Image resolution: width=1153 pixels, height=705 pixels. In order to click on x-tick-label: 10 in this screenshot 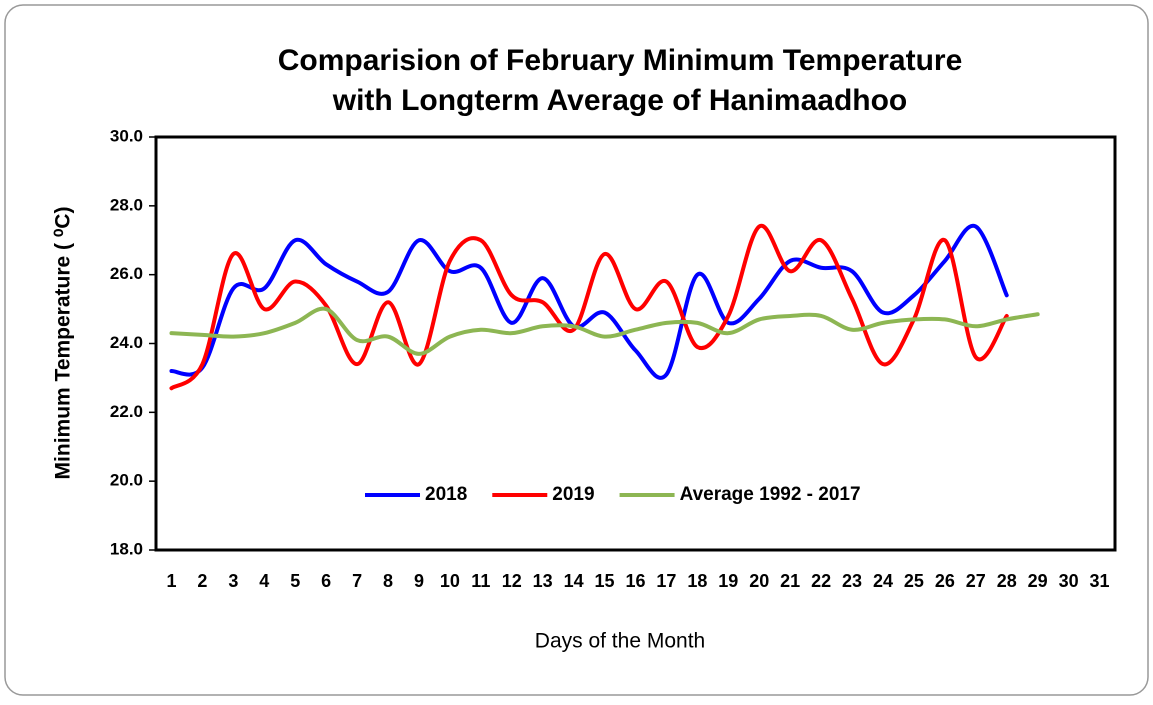, I will do `click(450, 581)`.